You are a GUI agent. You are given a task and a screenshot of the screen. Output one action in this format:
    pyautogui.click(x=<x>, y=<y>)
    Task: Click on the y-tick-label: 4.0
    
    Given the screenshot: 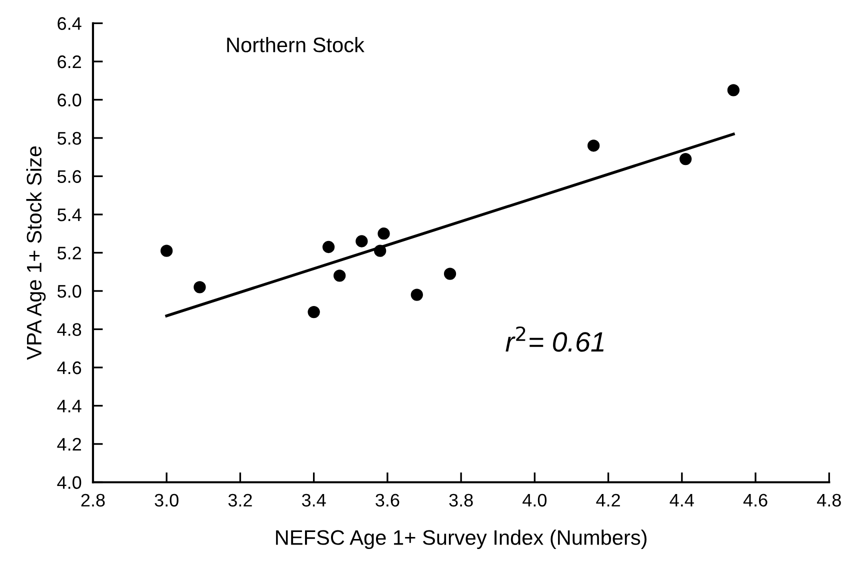 What is the action you would take?
    pyautogui.click(x=69, y=482)
    